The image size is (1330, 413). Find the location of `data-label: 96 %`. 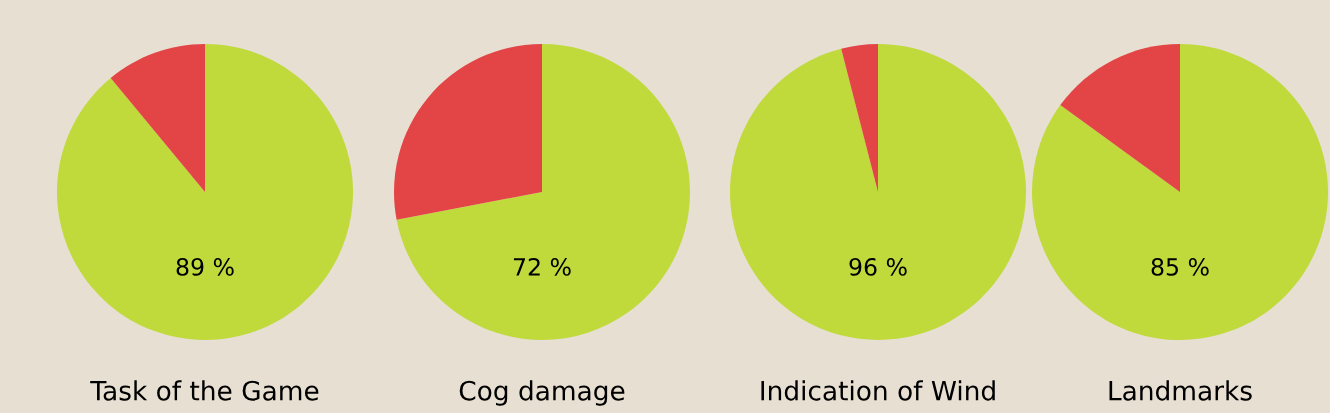

data-label: 96 % is located at coordinates (878, 266).